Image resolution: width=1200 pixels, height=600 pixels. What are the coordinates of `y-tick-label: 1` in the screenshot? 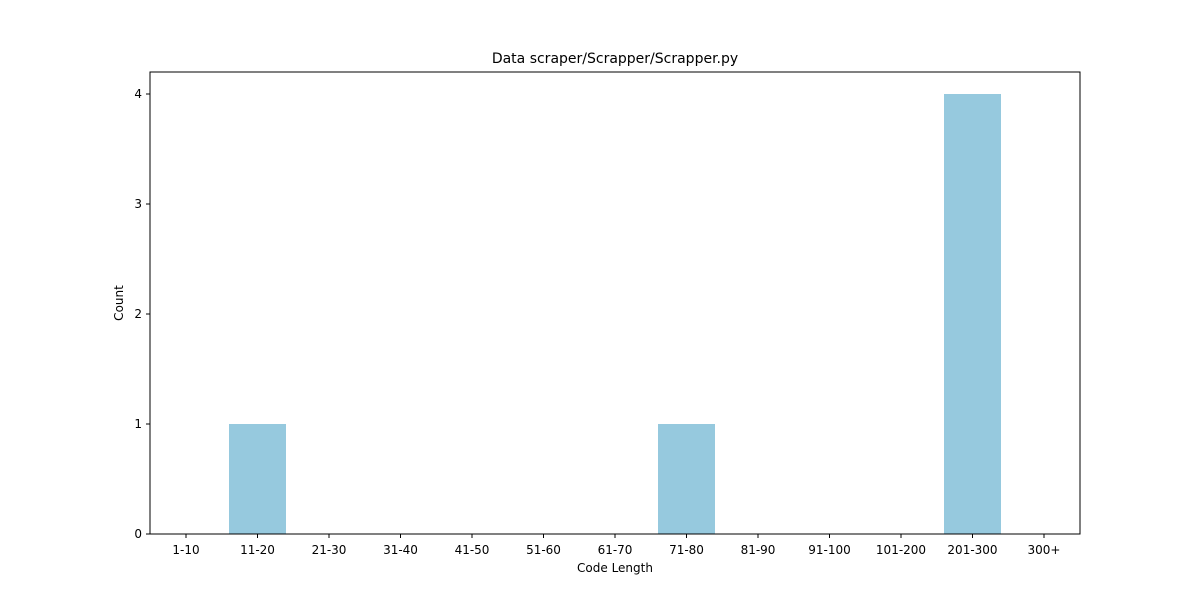 It's located at (138, 424).